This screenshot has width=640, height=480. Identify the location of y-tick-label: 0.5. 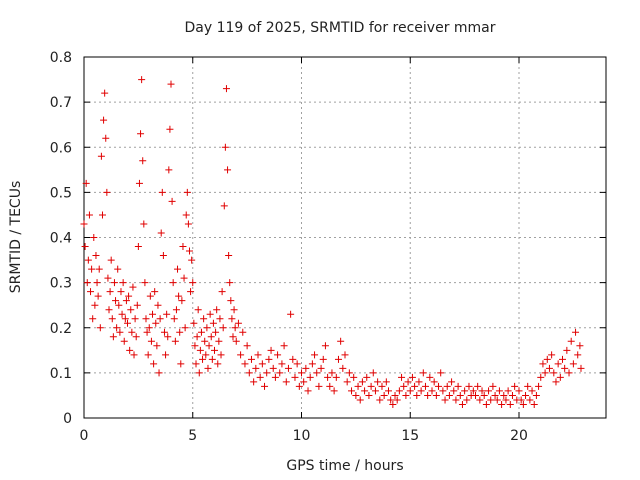
(61, 193).